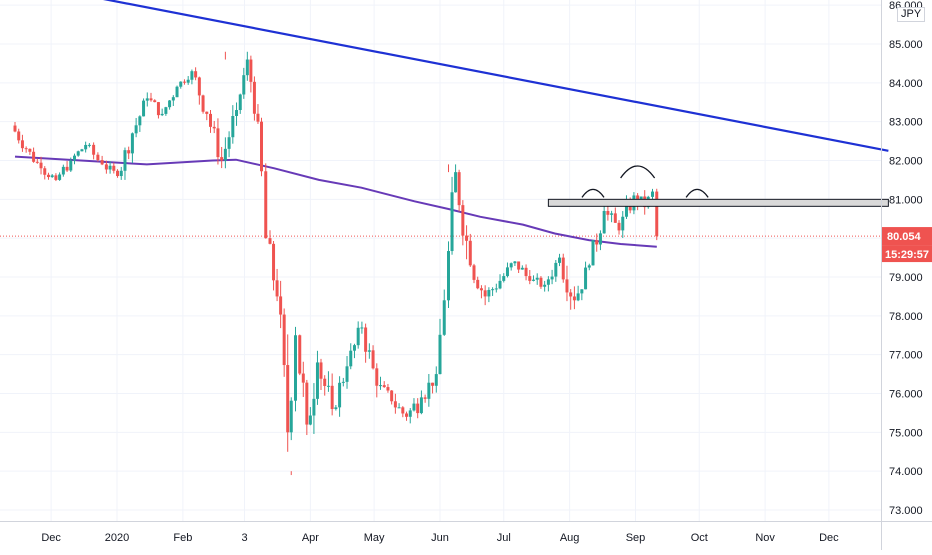 The height and width of the screenshot is (555, 932). Describe the element at coordinates (117, 538) in the screenshot. I see `x-tick-label: 2020` at that location.